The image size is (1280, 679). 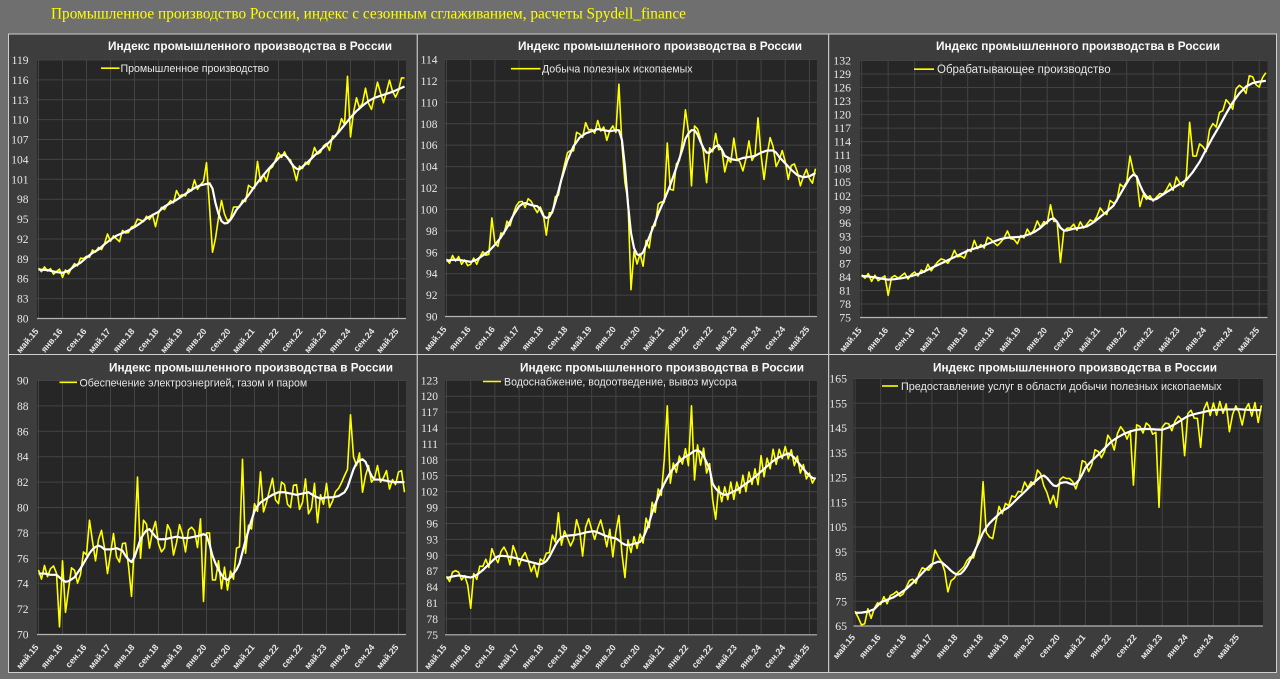 What do you see at coordinates (23, 483) in the screenshot?
I see `svg-text: 82` at bounding box center [23, 483].